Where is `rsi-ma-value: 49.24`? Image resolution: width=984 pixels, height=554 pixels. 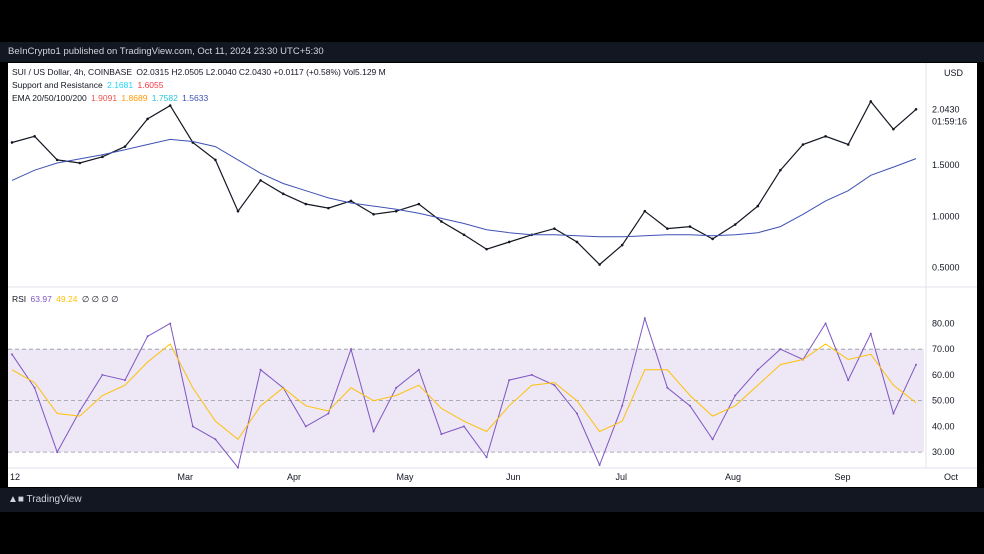
rsi-ma-value: 49.24 is located at coordinates (67, 299).